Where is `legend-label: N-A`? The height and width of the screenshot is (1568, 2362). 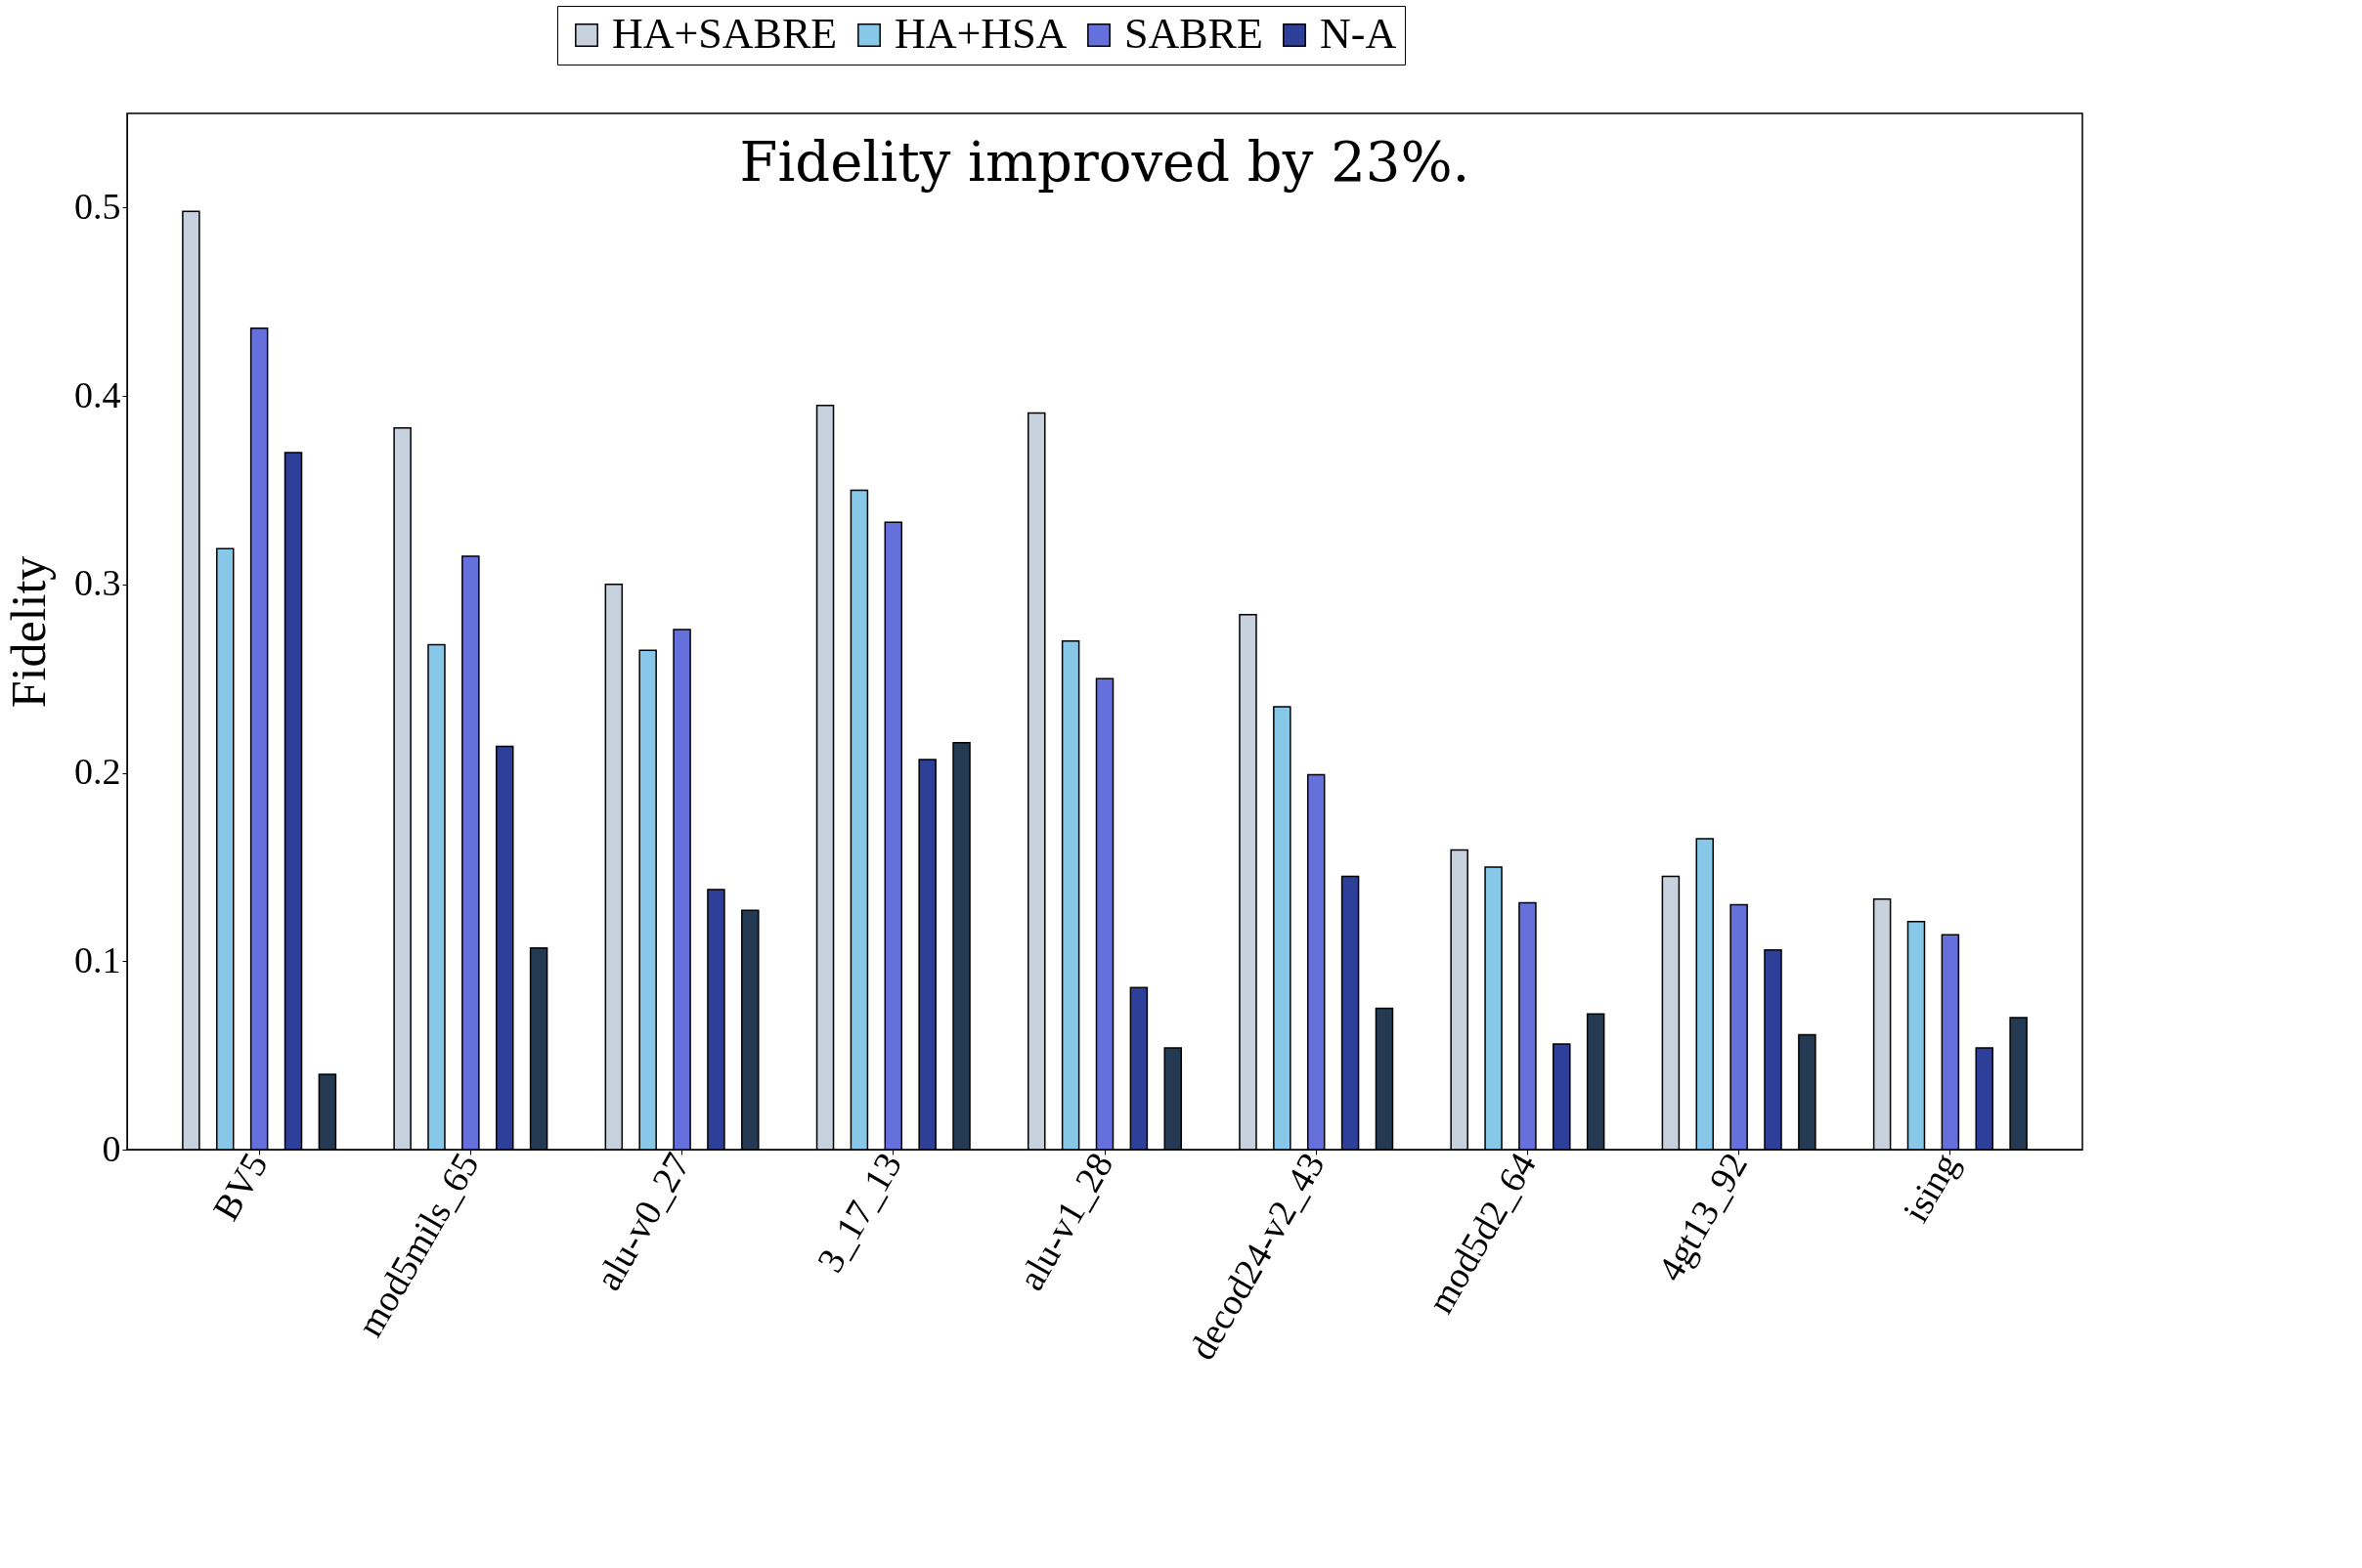
legend-label: N-A is located at coordinates (1358, 34).